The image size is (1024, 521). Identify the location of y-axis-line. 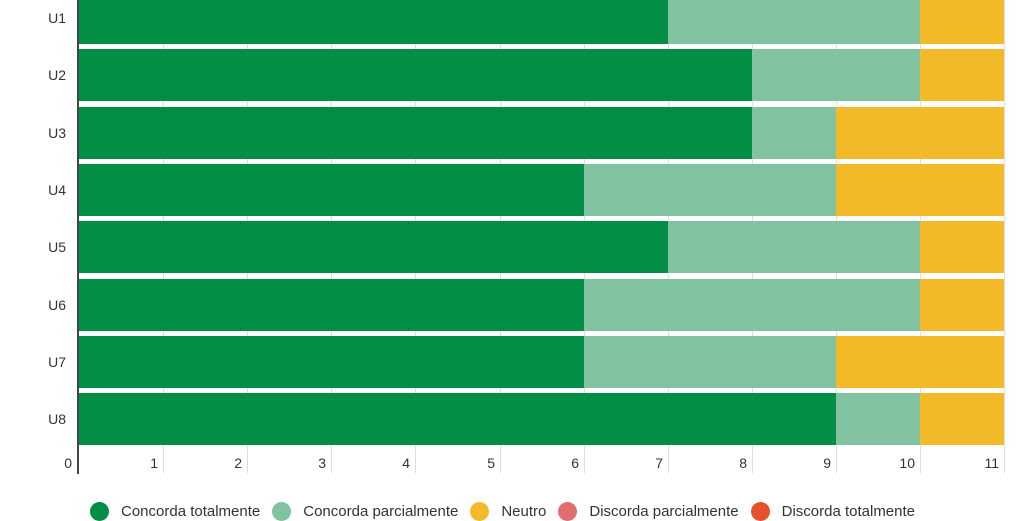
(78, 237).